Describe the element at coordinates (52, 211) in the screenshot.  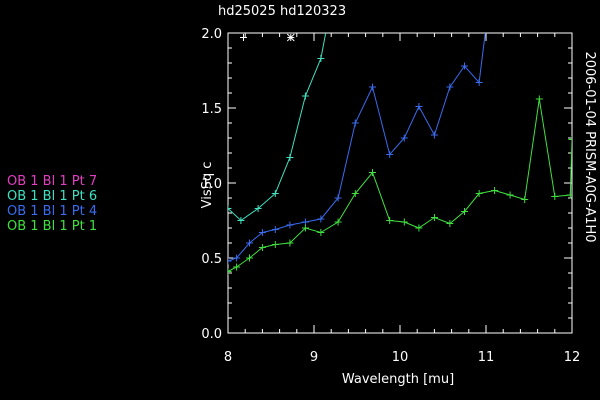
I see `legend-entry: OB 1 Bl 1 Pt 4` at that location.